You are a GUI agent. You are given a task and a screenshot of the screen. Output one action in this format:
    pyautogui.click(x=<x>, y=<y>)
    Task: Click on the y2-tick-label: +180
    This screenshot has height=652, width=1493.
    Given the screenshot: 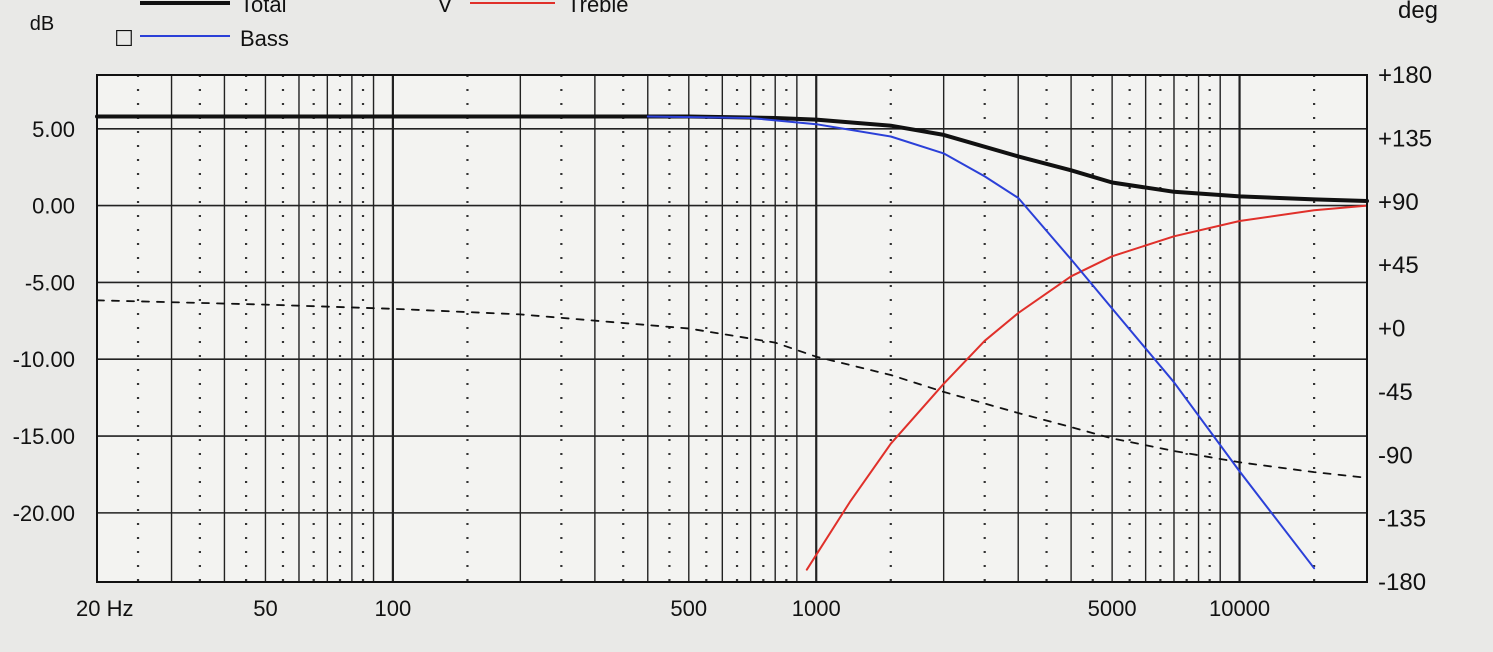 What is the action you would take?
    pyautogui.click(x=1405, y=75)
    